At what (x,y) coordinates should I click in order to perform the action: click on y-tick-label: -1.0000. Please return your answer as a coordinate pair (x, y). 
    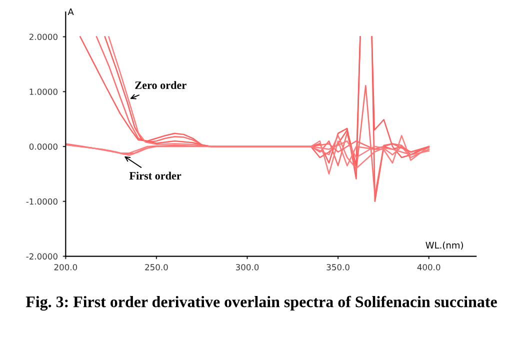
    Looking at the image, I should click on (42, 201).